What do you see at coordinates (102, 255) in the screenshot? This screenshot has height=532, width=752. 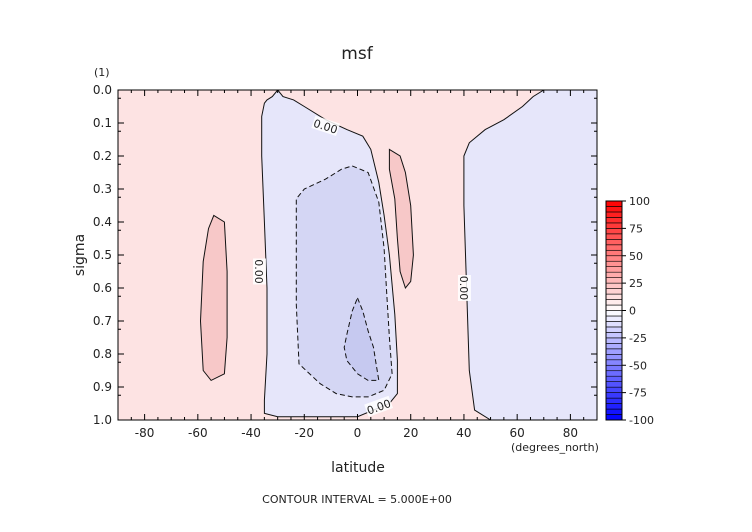 I see `y-tick-label: 0.5` at bounding box center [102, 255].